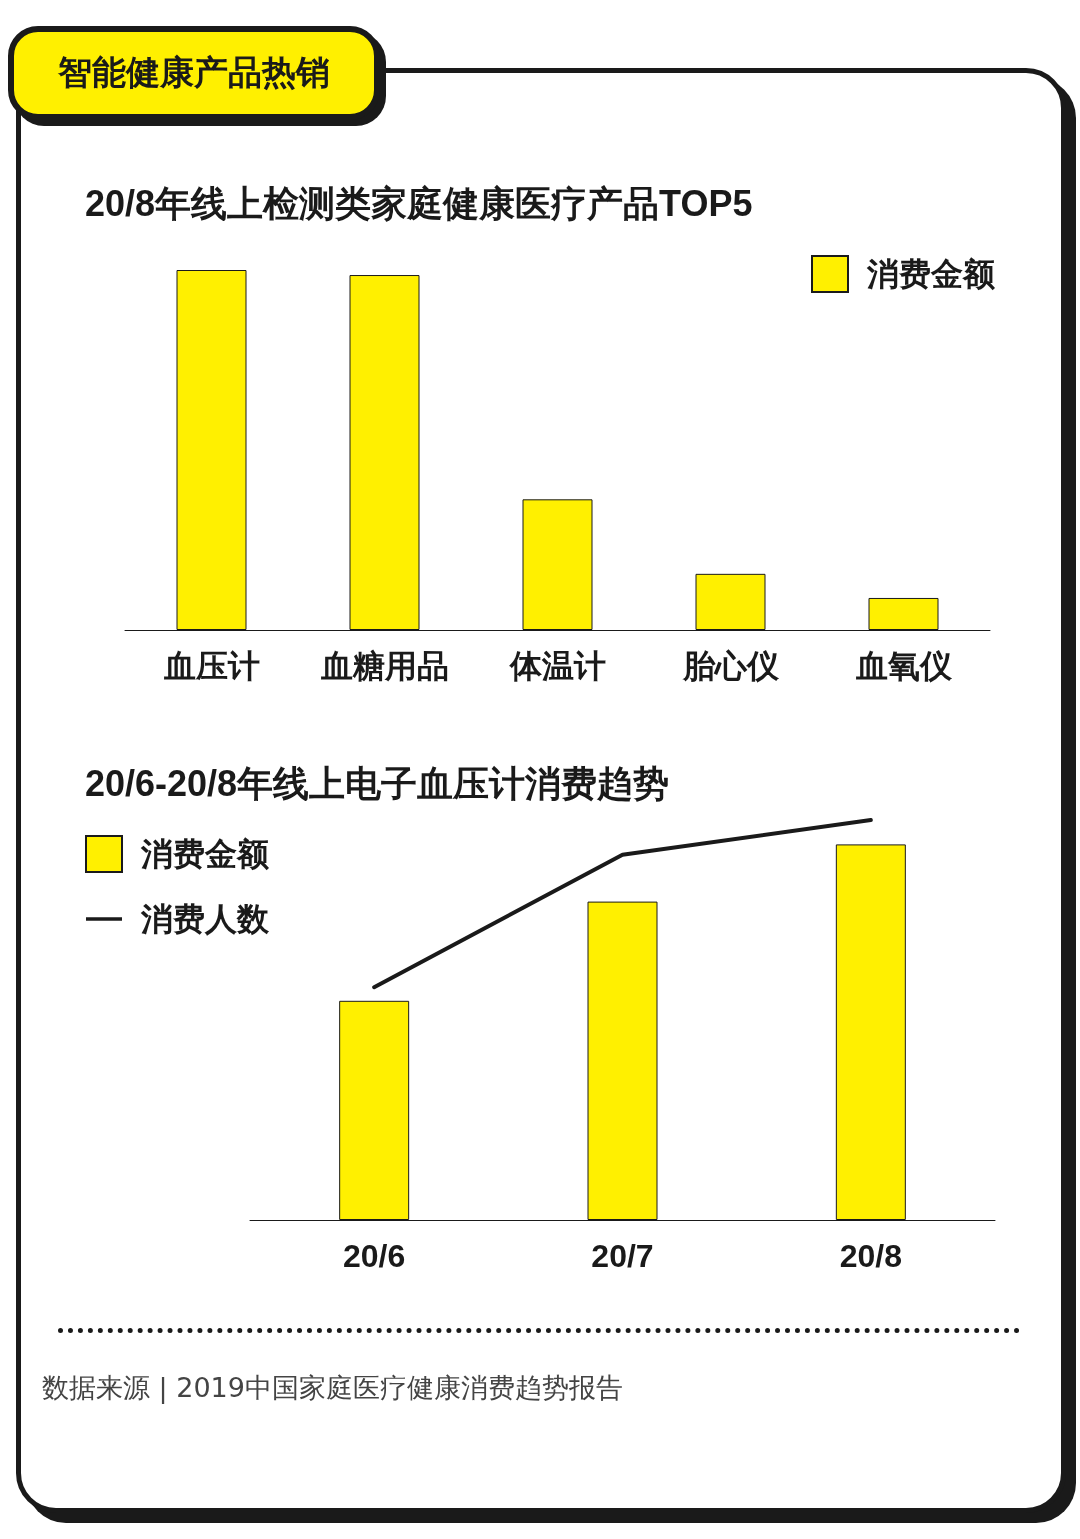 The image size is (1080, 1539). What do you see at coordinates (332, 1388) in the screenshot?
I see `source-note: 数据来源 | 2019中国家庭医疗健康消费趋势报告` at bounding box center [332, 1388].